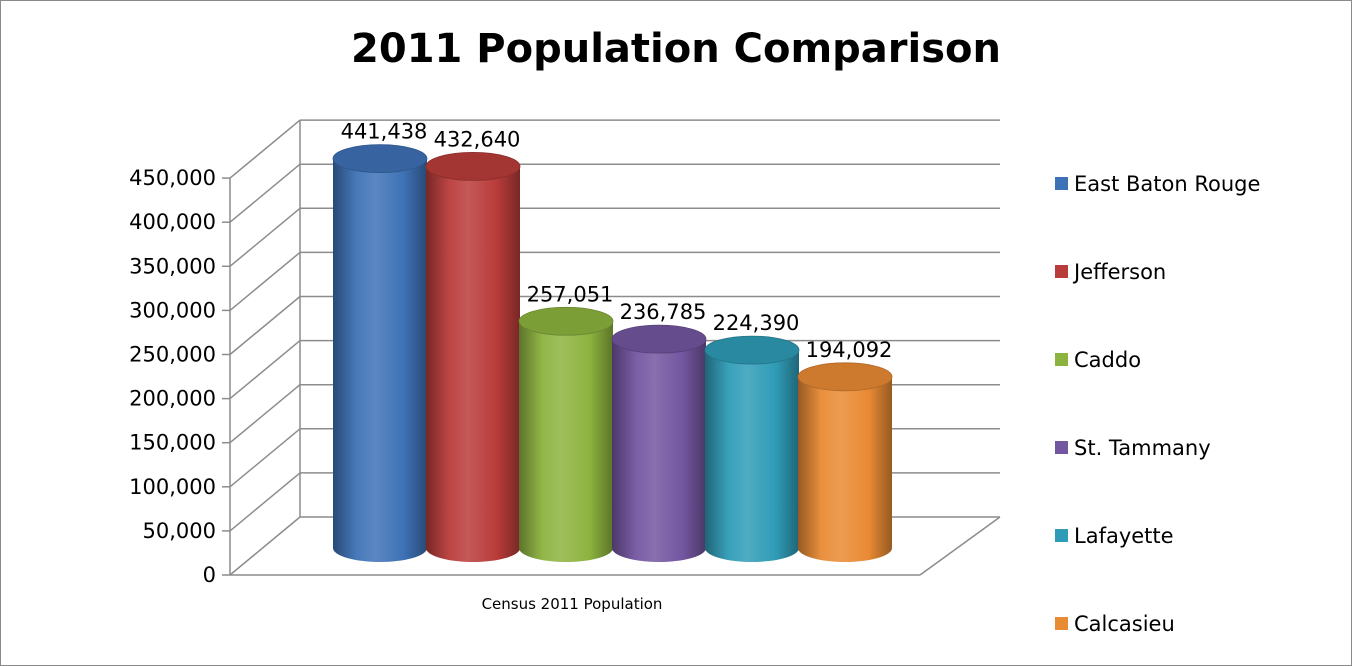 This screenshot has width=1352, height=666. I want to click on legend-item: St. Tammany, so click(1133, 448).